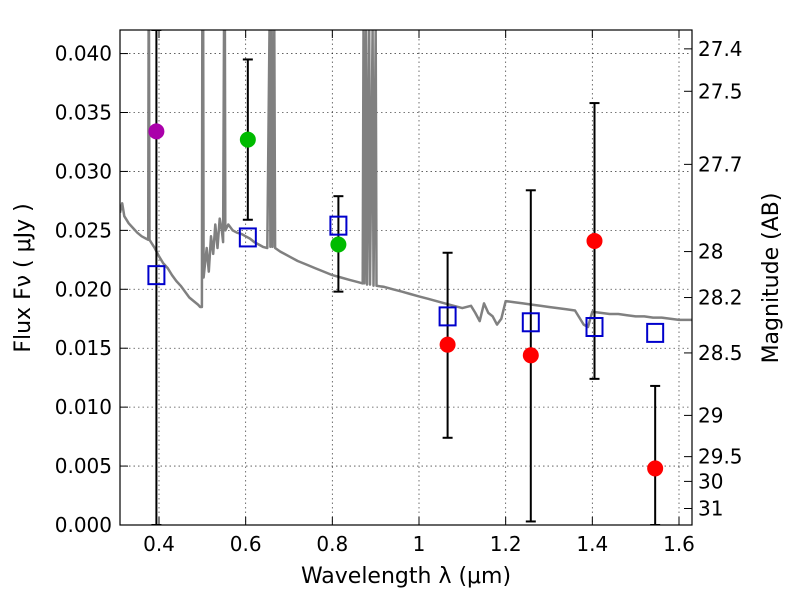 Image resolution: width=800 pixels, height=600 pixels. What do you see at coordinates (710, 509) in the screenshot?
I see `y2-tick-label: 31` at bounding box center [710, 509].